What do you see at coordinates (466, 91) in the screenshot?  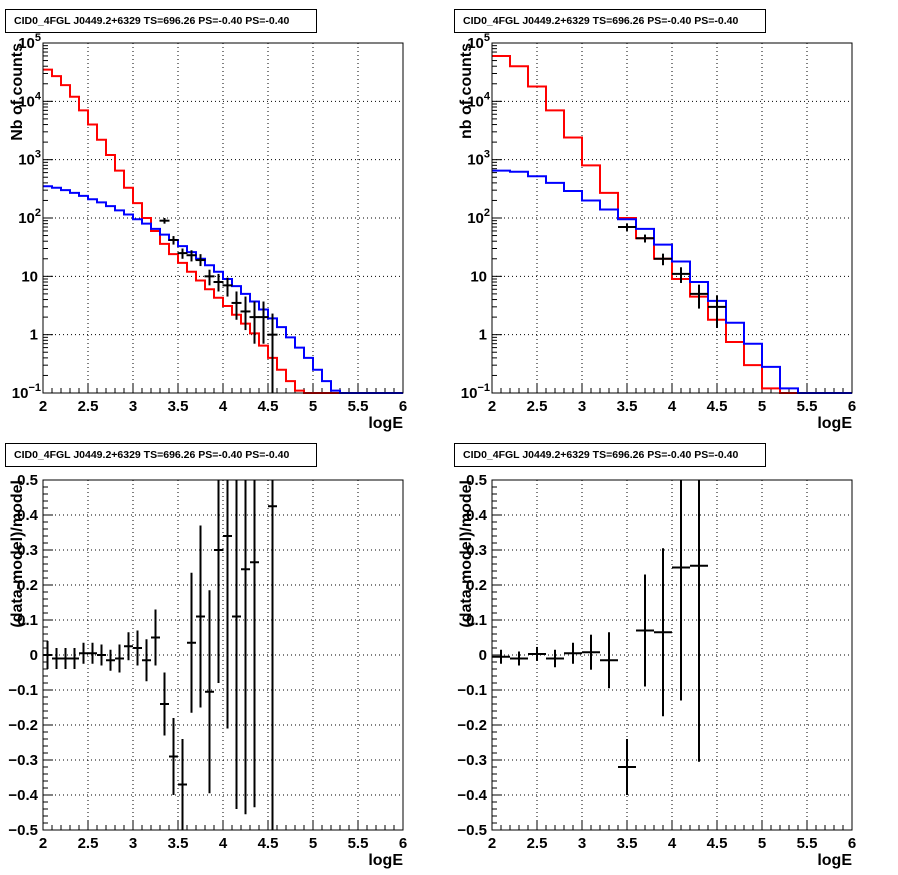 I see `y-axis-title: nb of counts` at bounding box center [466, 91].